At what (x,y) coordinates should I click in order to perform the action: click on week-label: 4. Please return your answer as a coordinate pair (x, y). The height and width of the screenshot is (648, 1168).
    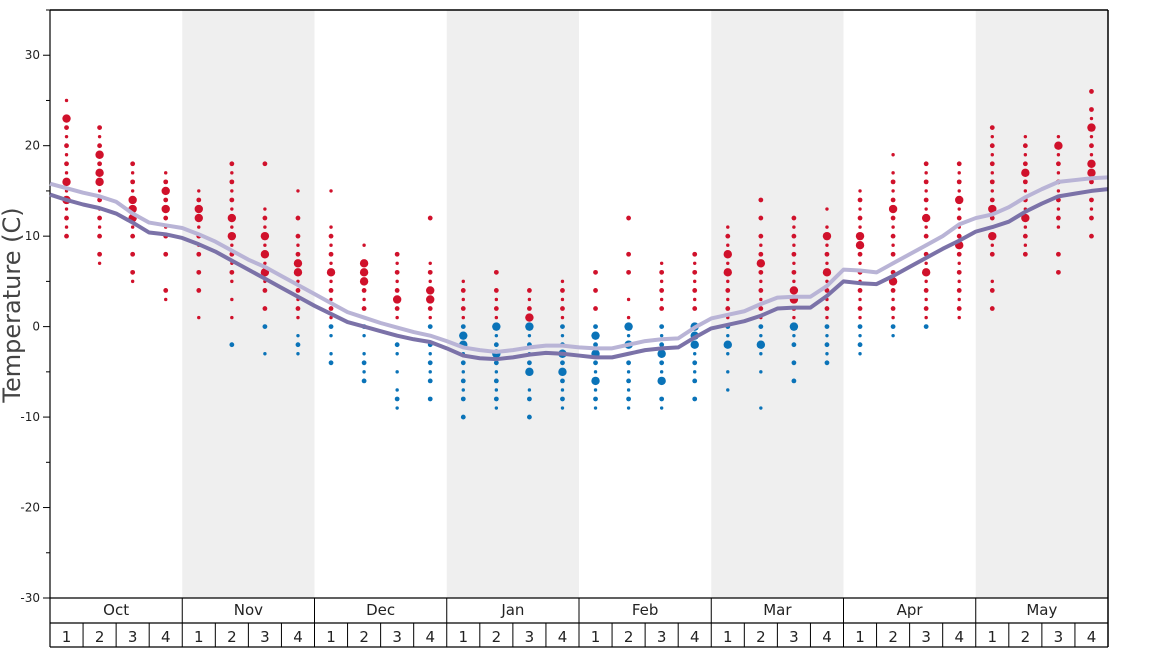
    Looking at the image, I should click on (959, 637).